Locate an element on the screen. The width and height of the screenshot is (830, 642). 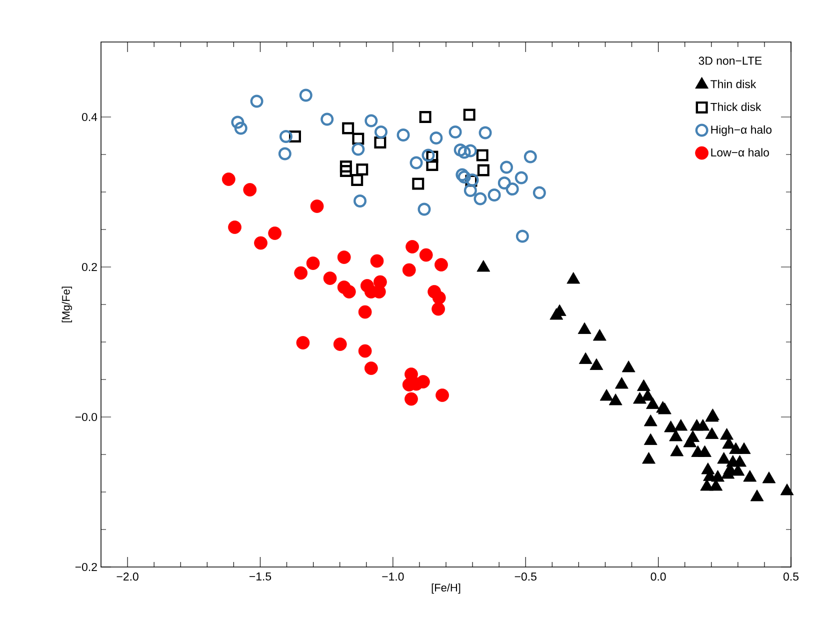
x-tick-label: −0.5 is located at coordinates (525, 576).